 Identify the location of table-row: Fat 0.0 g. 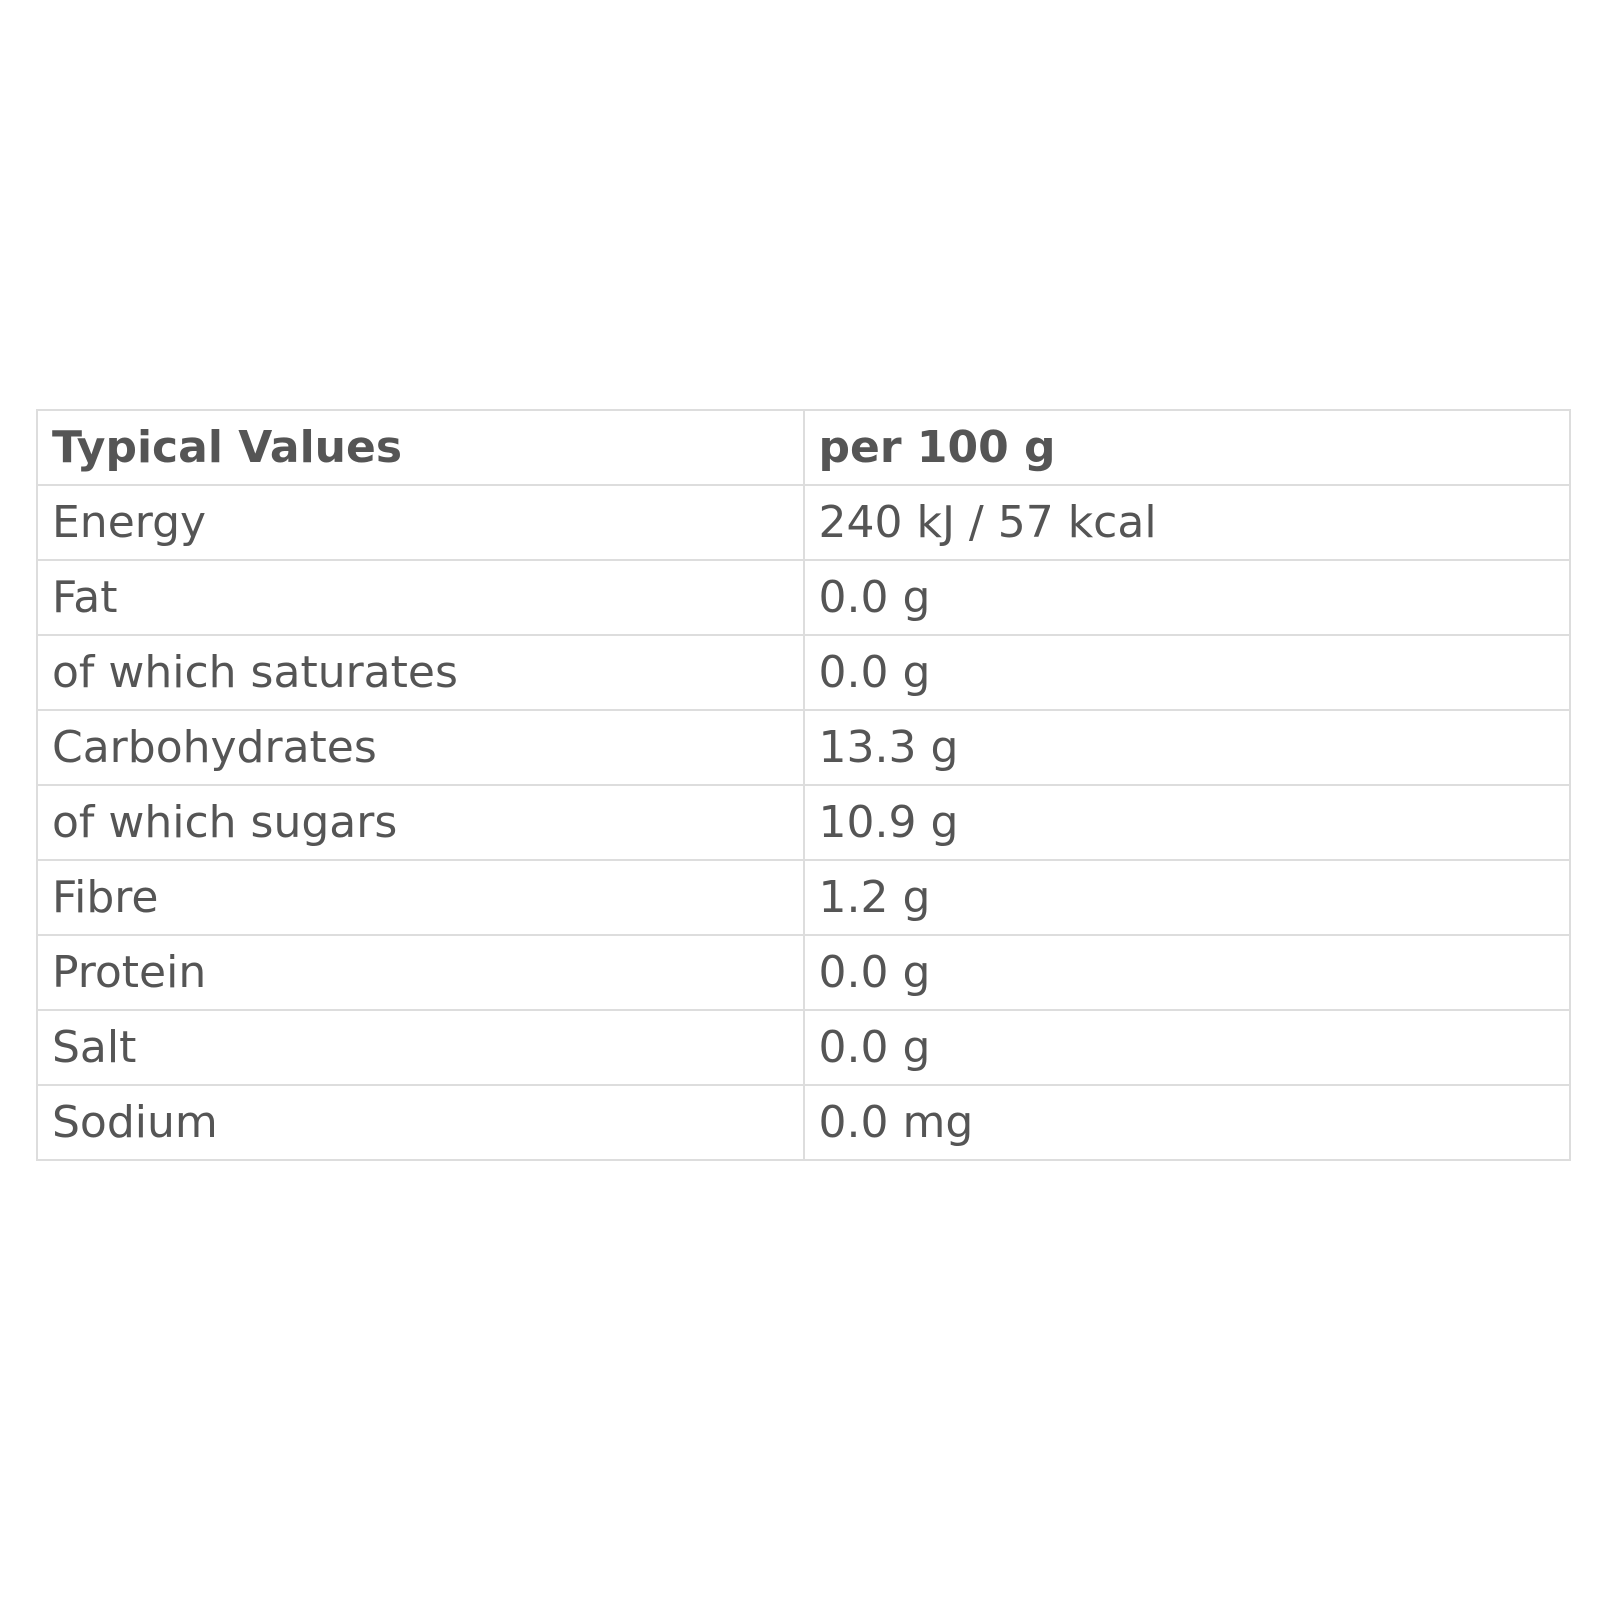
(803, 597).